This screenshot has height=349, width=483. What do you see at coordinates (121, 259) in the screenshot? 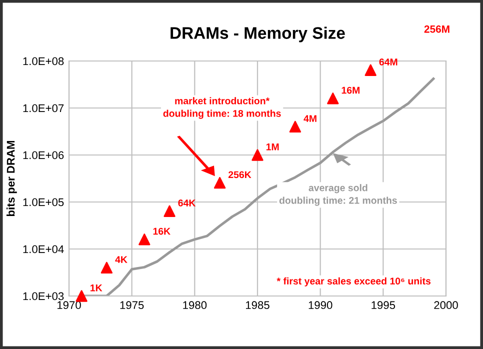
I see `data-label: 4K` at bounding box center [121, 259].